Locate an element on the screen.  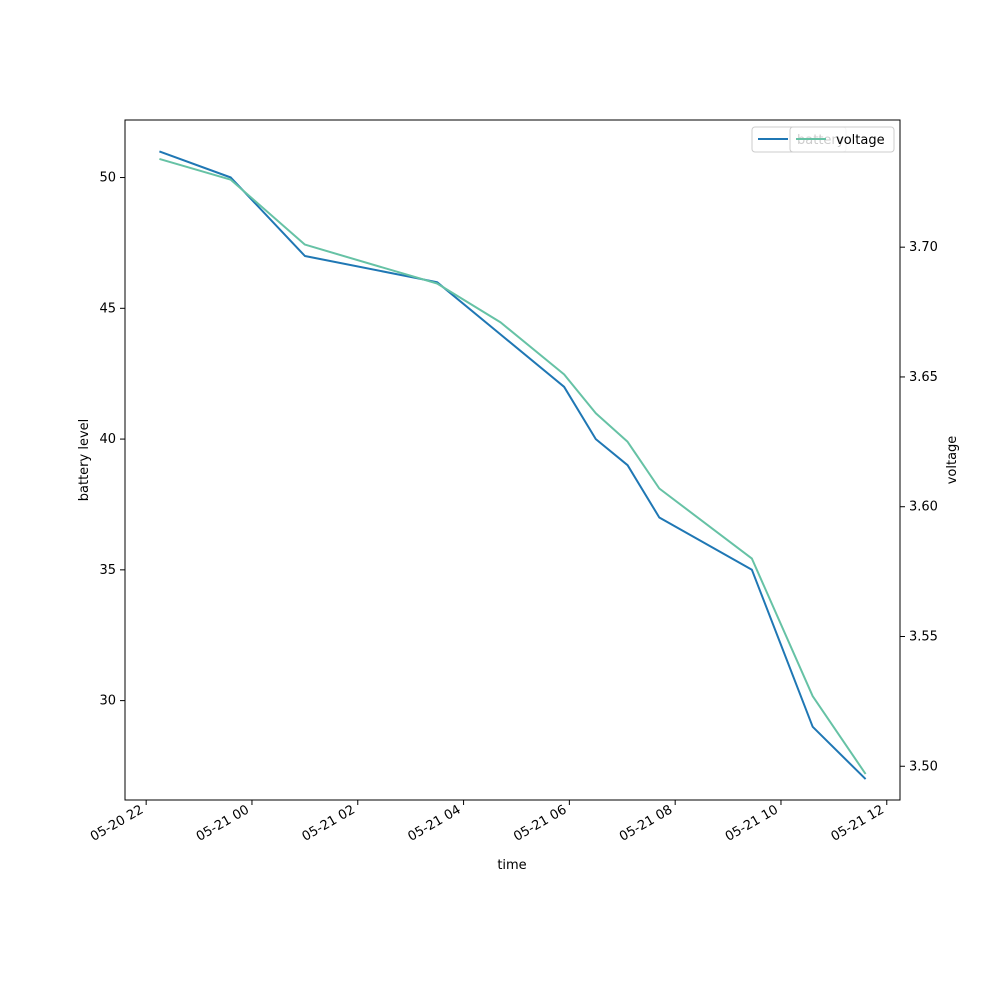
legend-label-voltage: voltage is located at coordinates (860, 140).